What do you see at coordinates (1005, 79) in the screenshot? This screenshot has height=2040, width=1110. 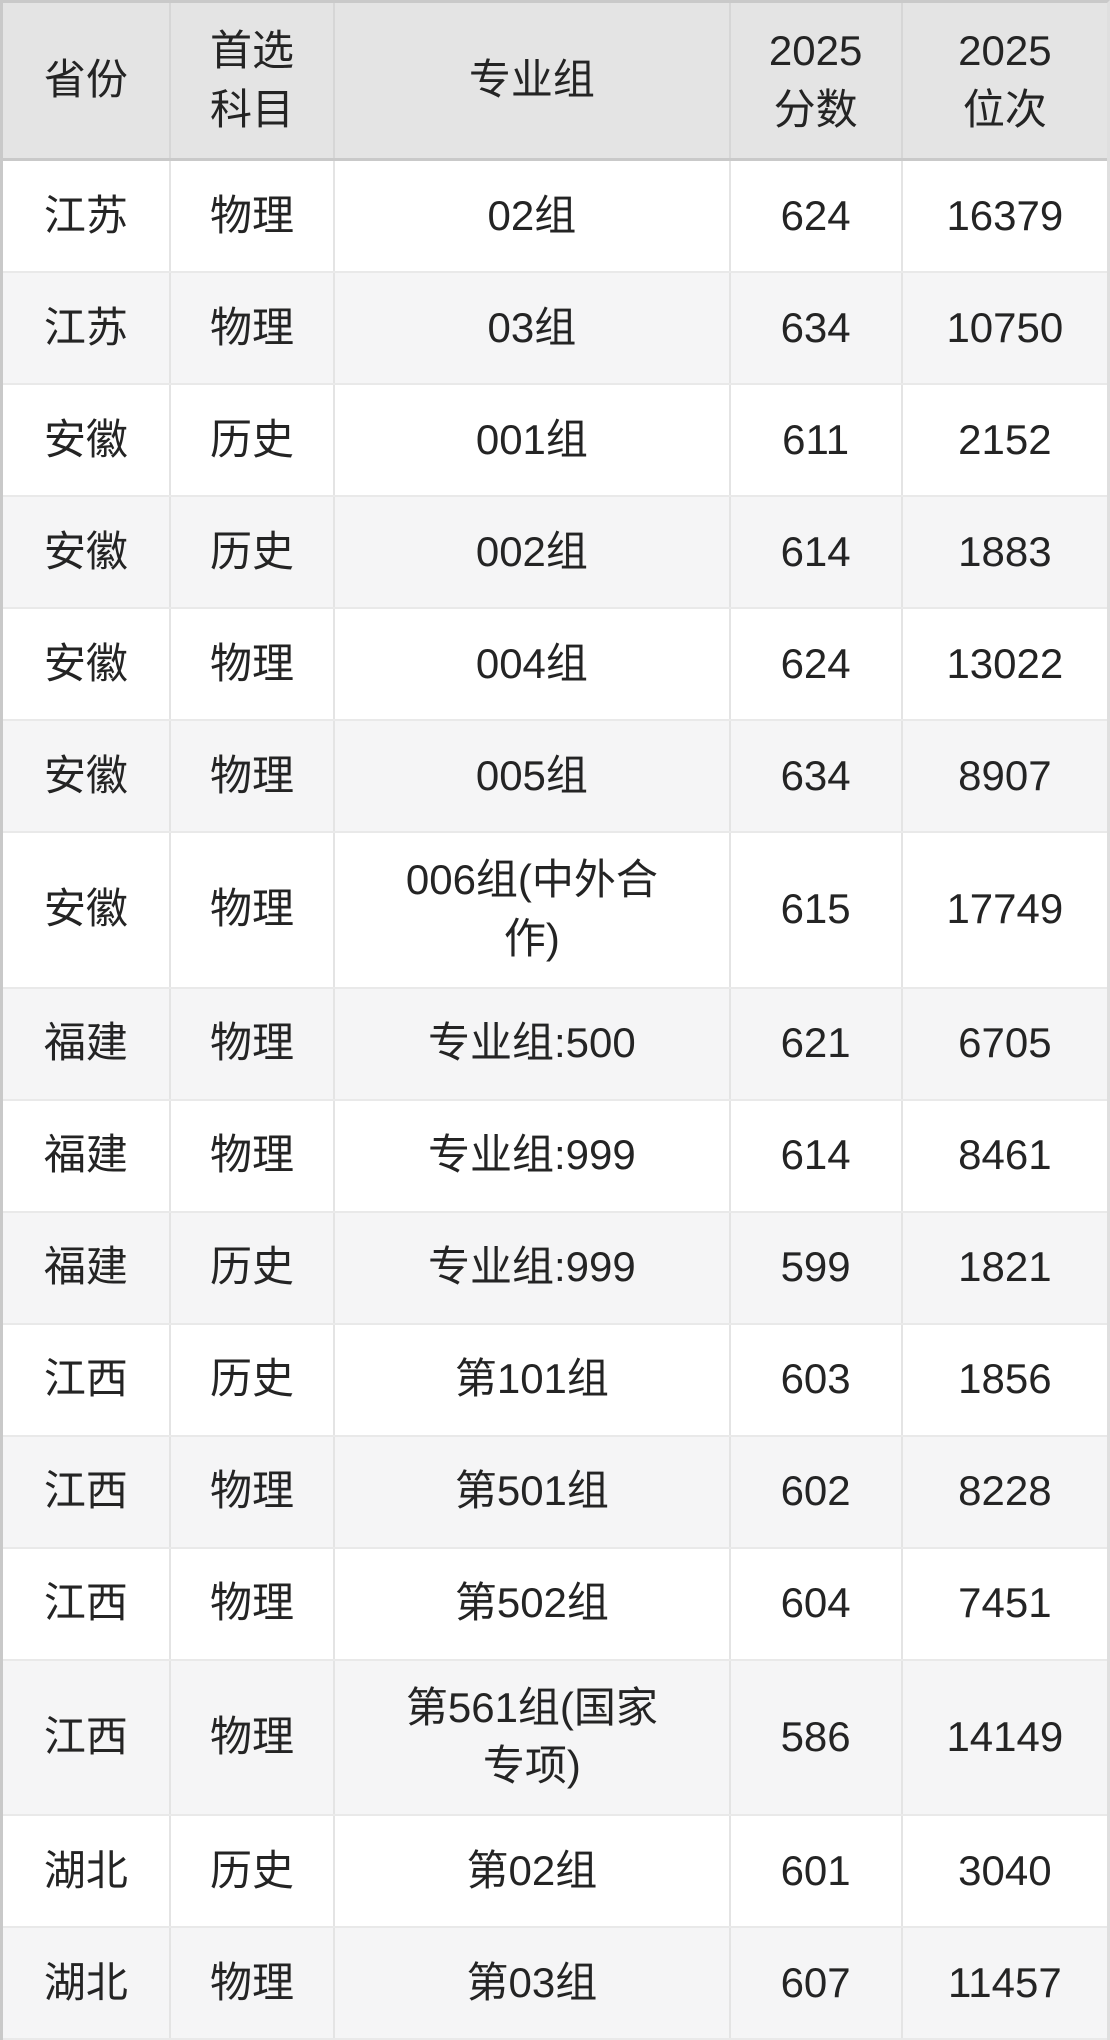 I see `header-cell-rank: 2025 位次` at bounding box center [1005, 79].